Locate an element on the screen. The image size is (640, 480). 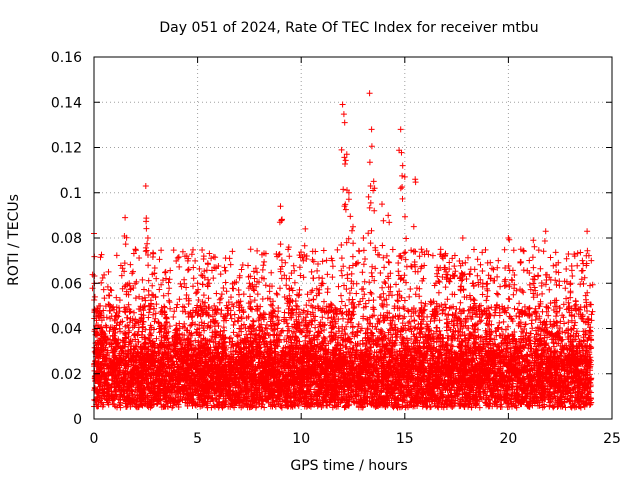
y-tick-label: 0.04 is located at coordinates (66, 330).